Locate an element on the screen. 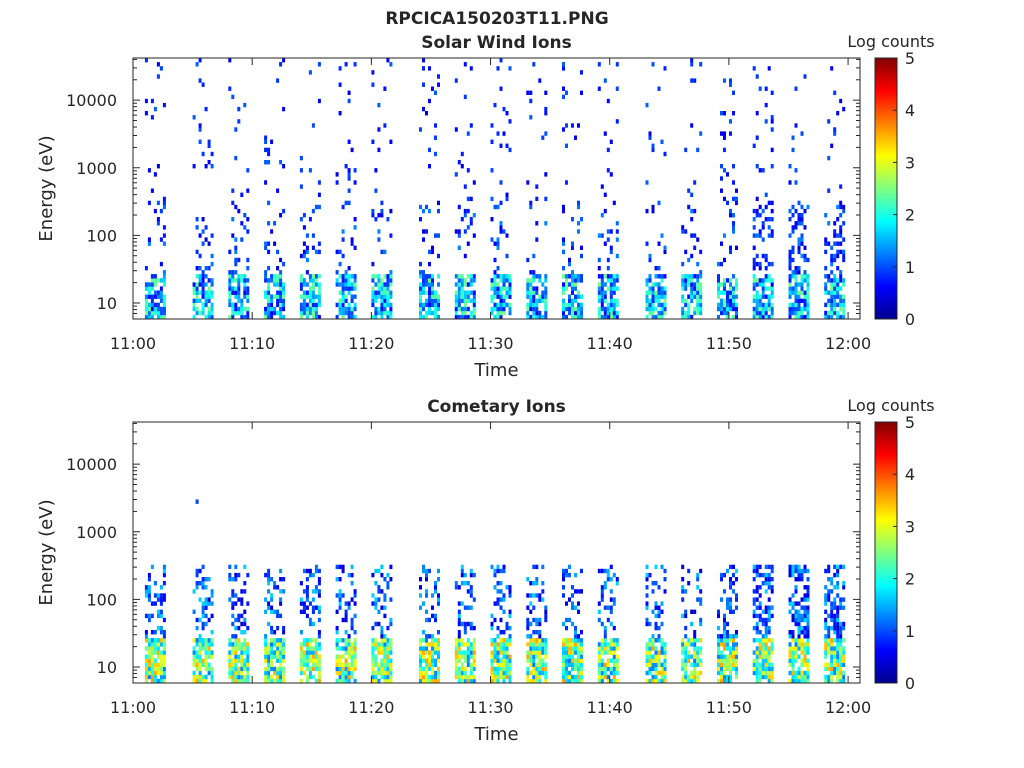 This screenshot has height=768, width=1024. x-tick-label: 11:20 is located at coordinates (371, 707).